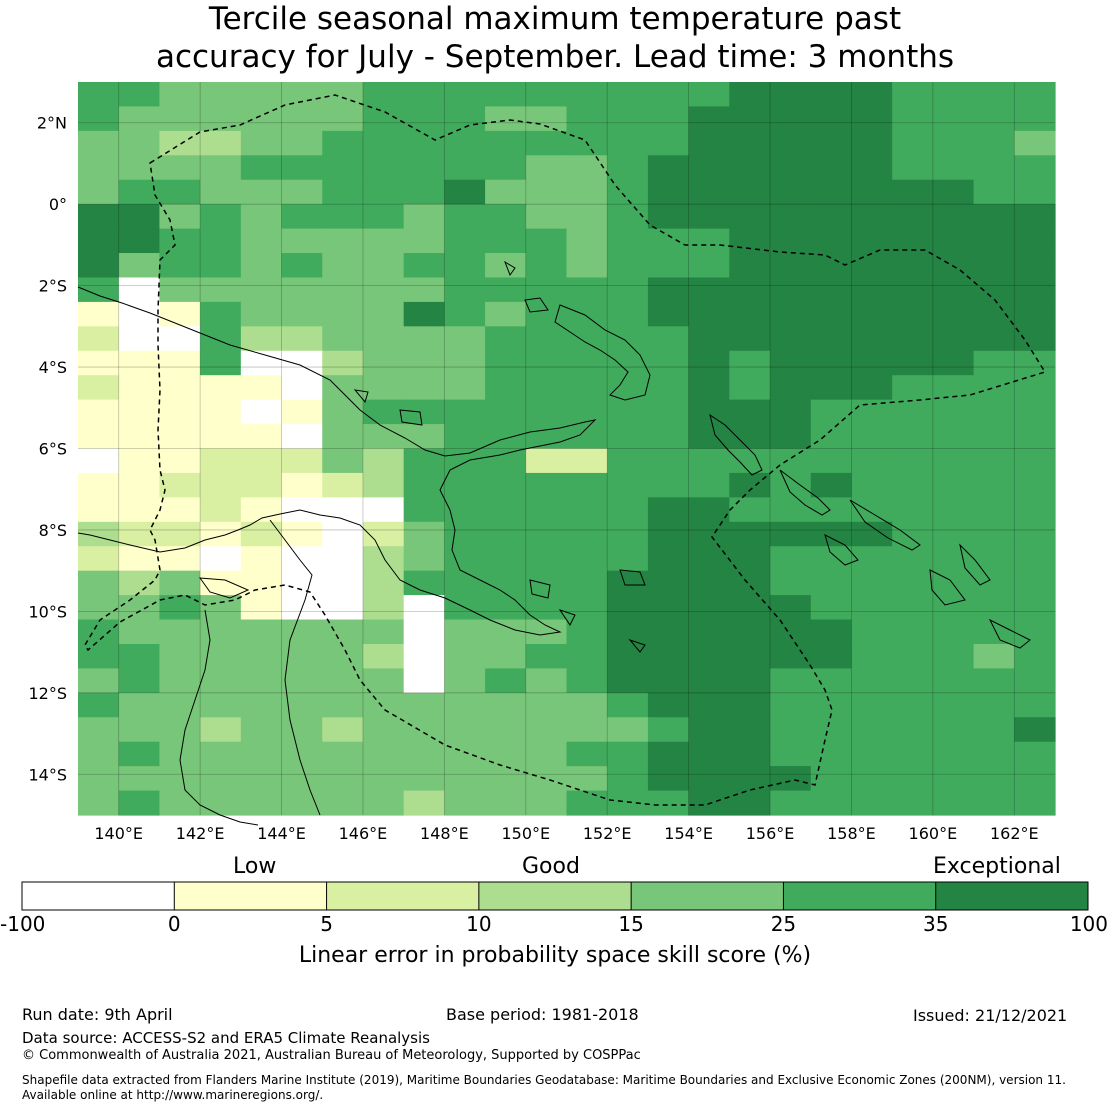  Describe the element at coordinates (250, 672) in the screenshot. I see `australia-coastline` at that location.